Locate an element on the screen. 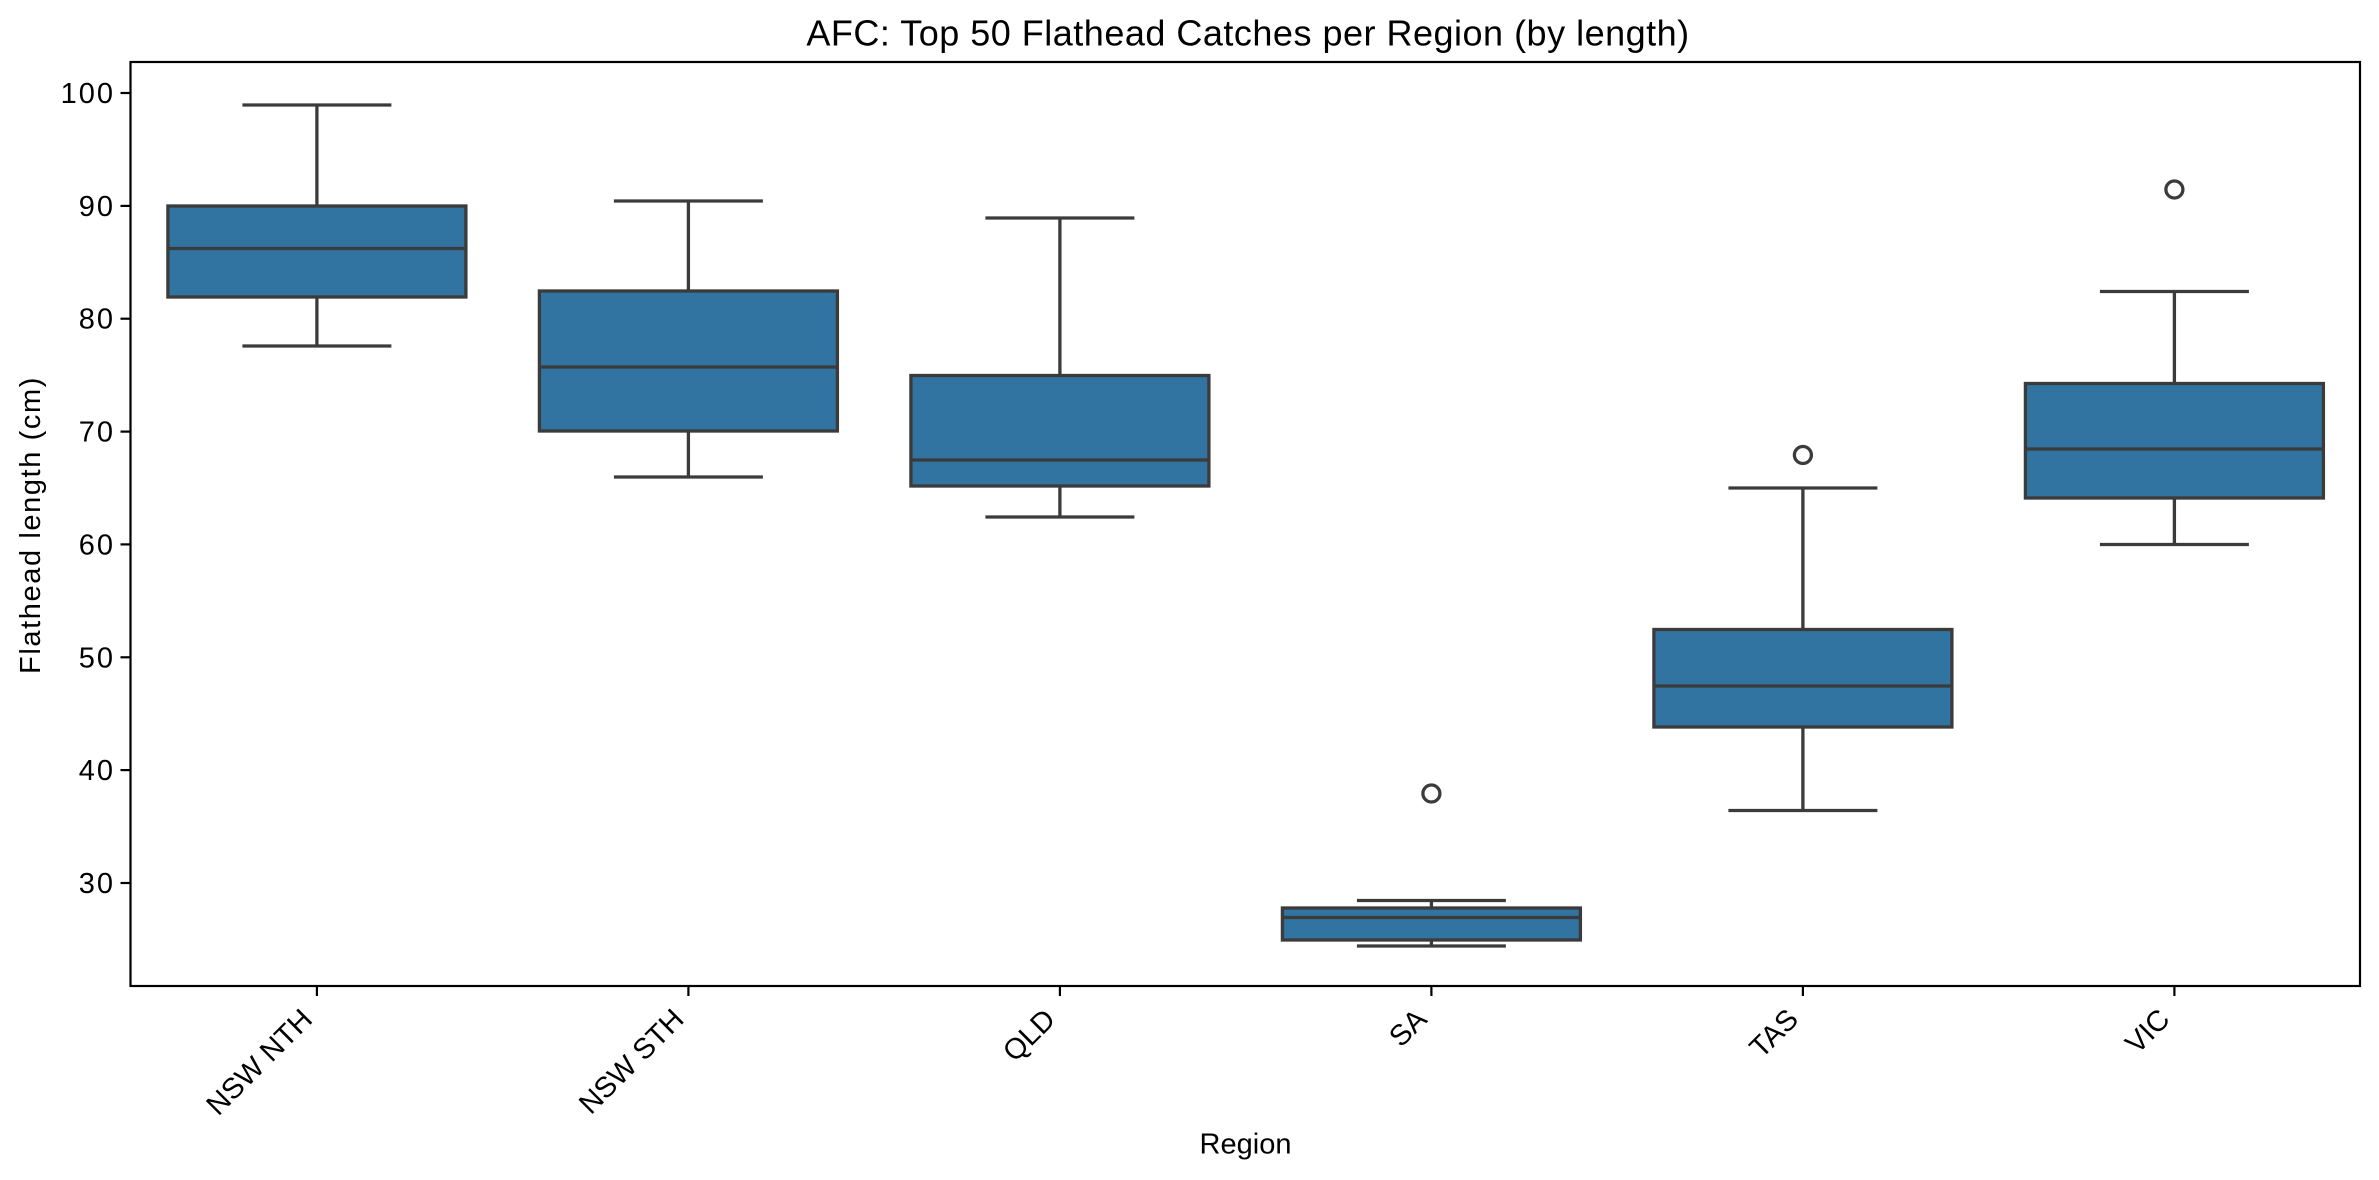 Image resolution: width=2379 pixels, height=1180 pixels. svg-text: NSW NTH is located at coordinates (260, 1062).